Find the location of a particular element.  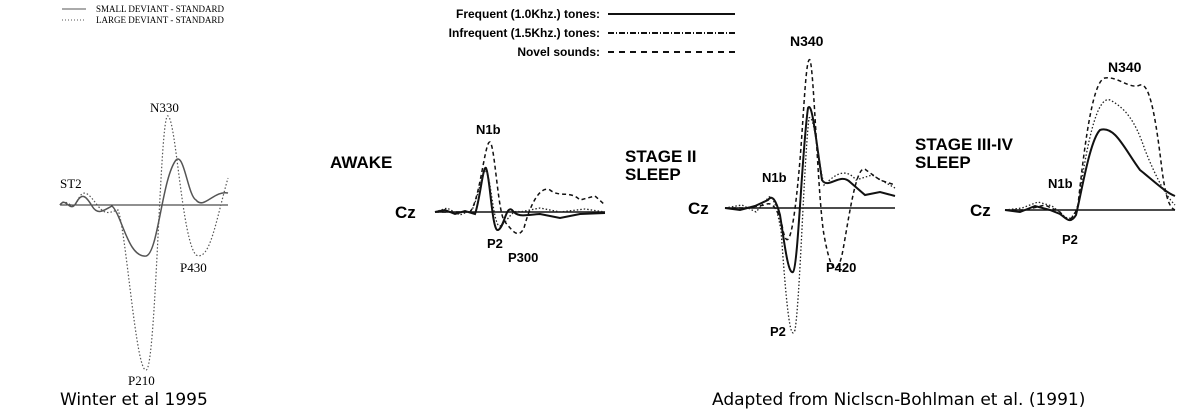

caption: Winter et al 1995 is located at coordinates (134, 400).